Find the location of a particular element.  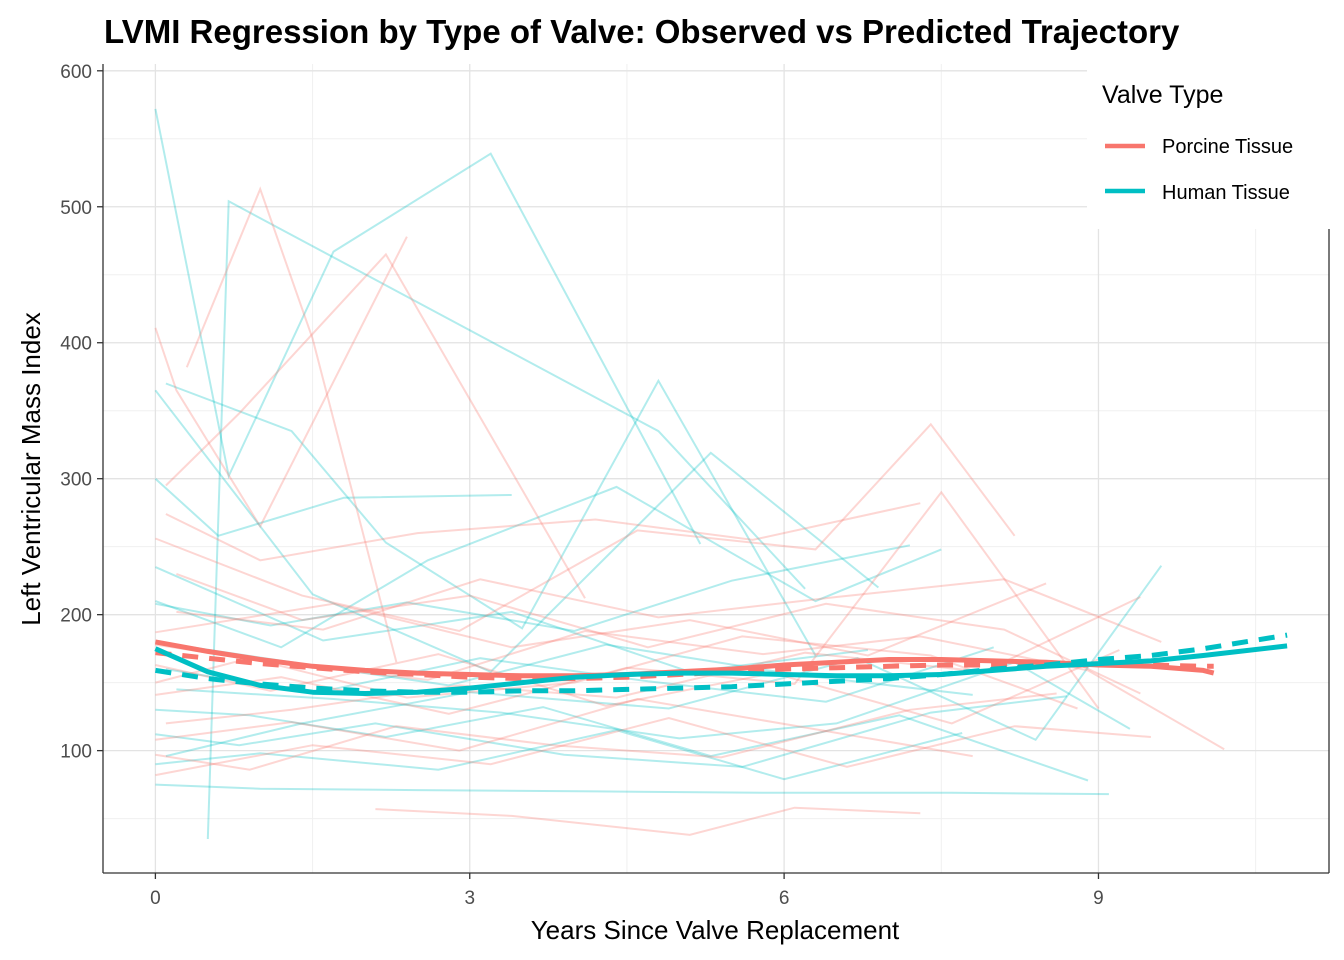

y-tick-label: 100 is located at coordinates (76, 752).